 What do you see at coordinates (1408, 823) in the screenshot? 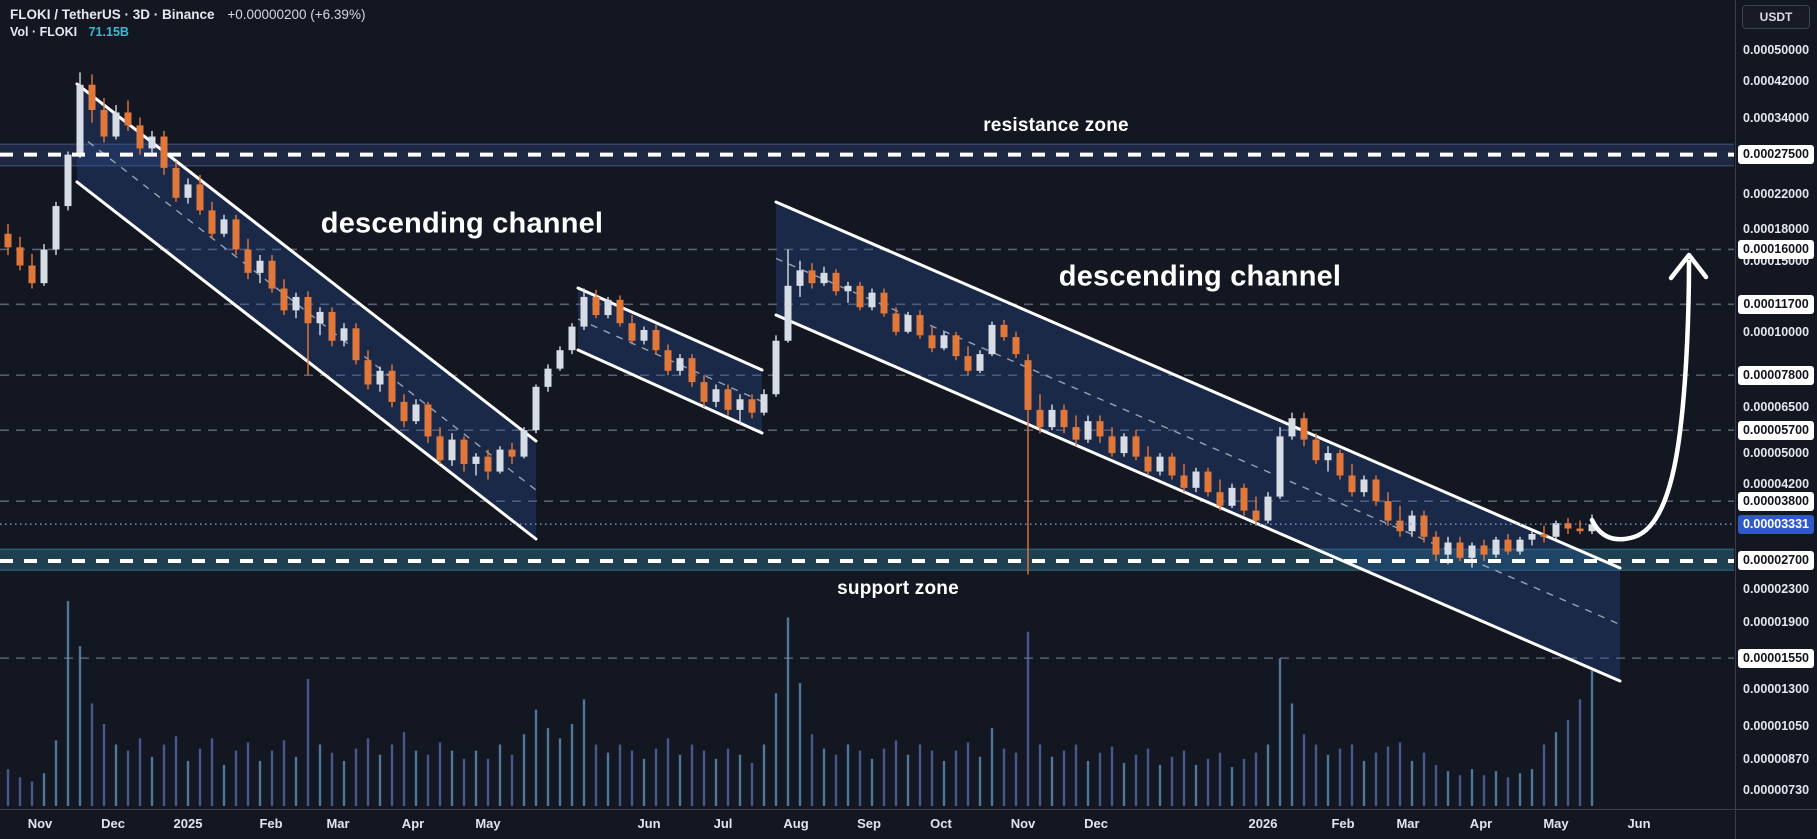
I see `time-label-month: Mar` at bounding box center [1408, 823].